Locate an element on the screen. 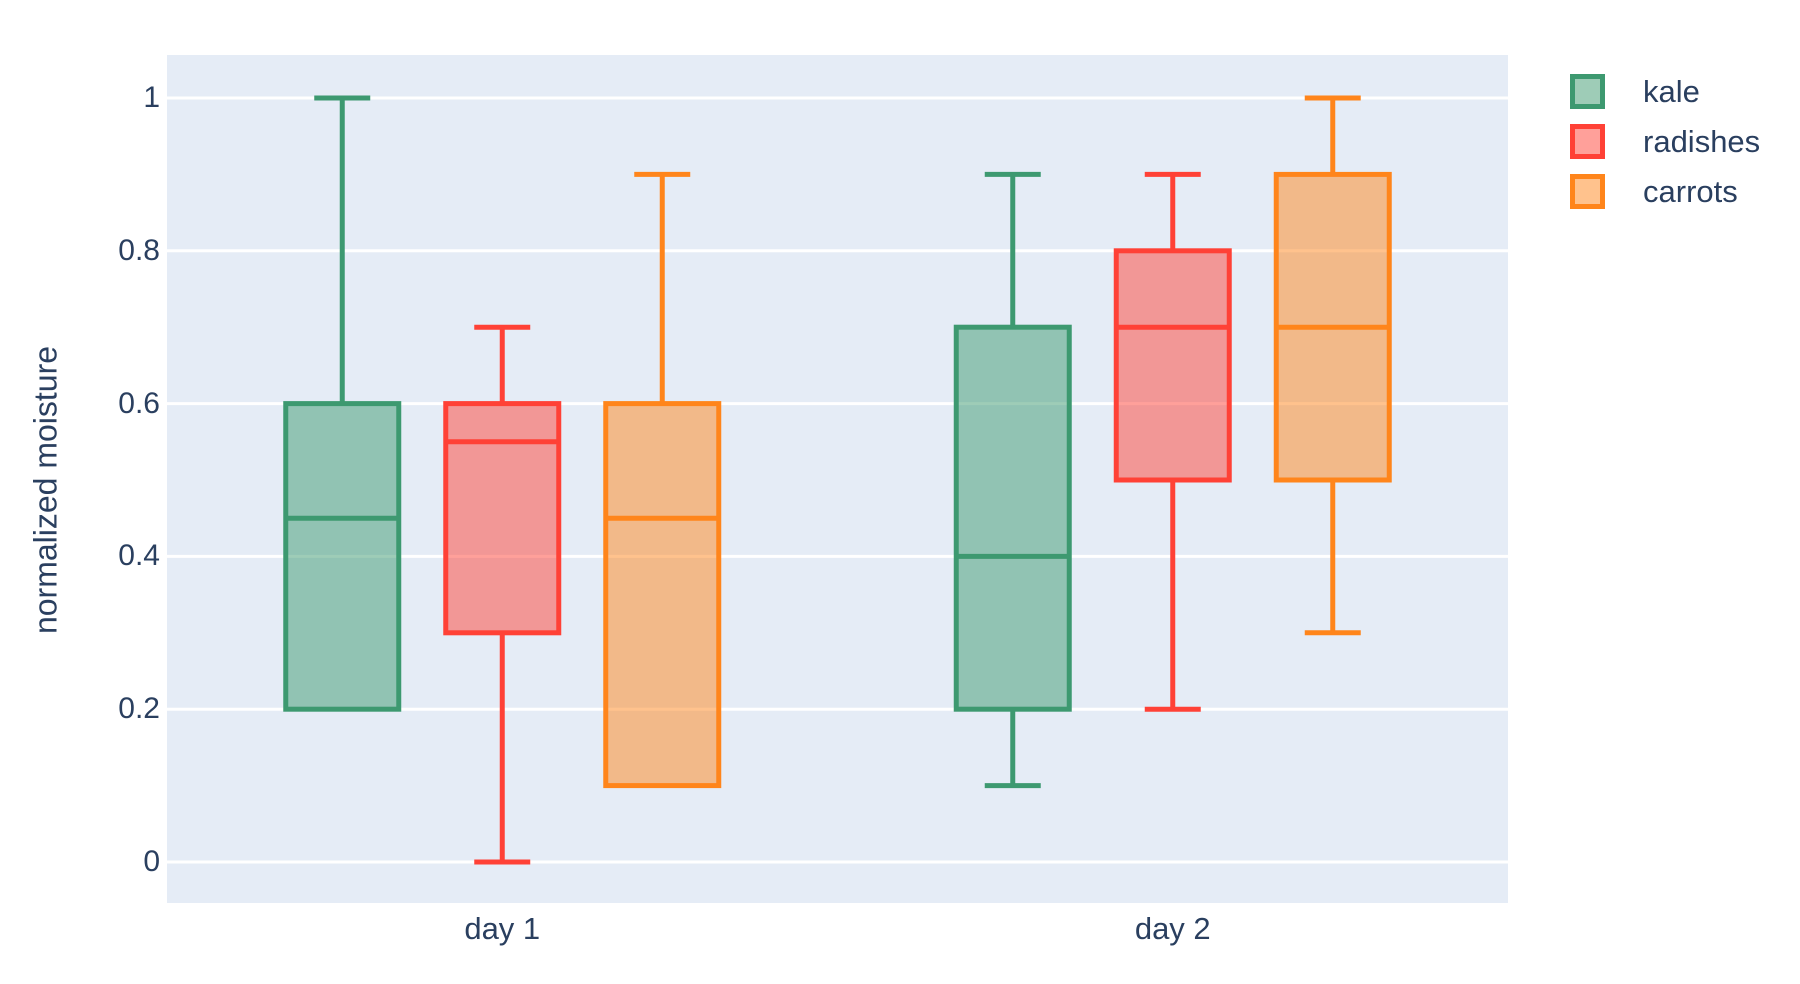 This screenshot has width=1800, height=984. legend-label-kale: kale is located at coordinates (1671, 91).